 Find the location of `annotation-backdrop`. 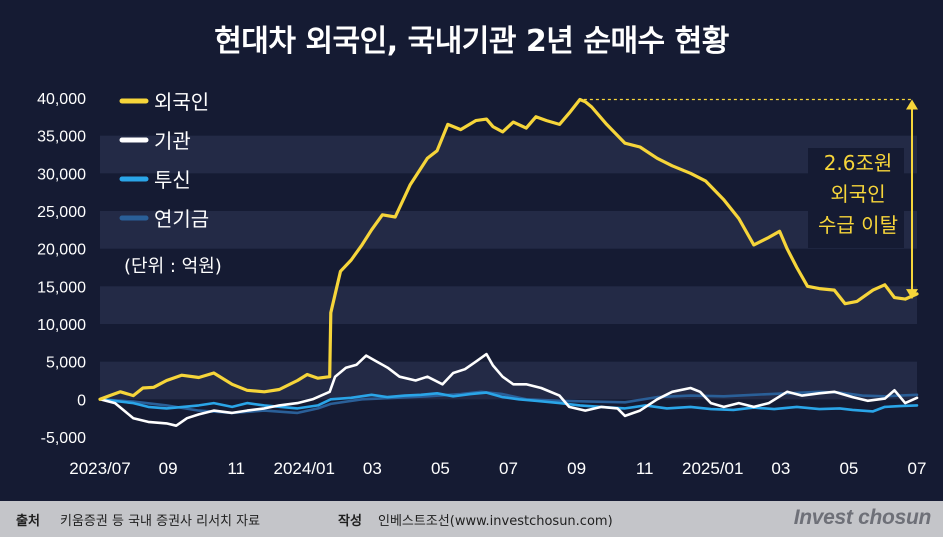

annotation-backdrop is located at coordinates (856, 198).